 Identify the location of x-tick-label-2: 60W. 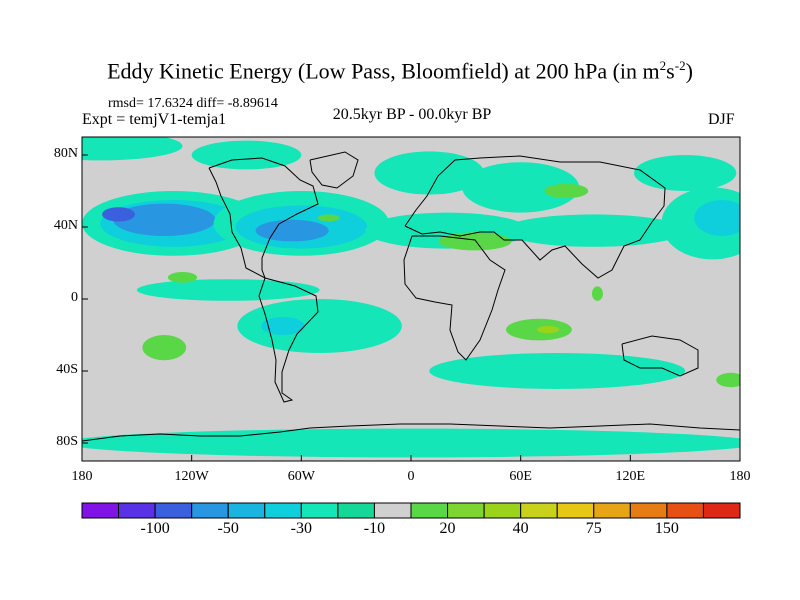
(301, 476).